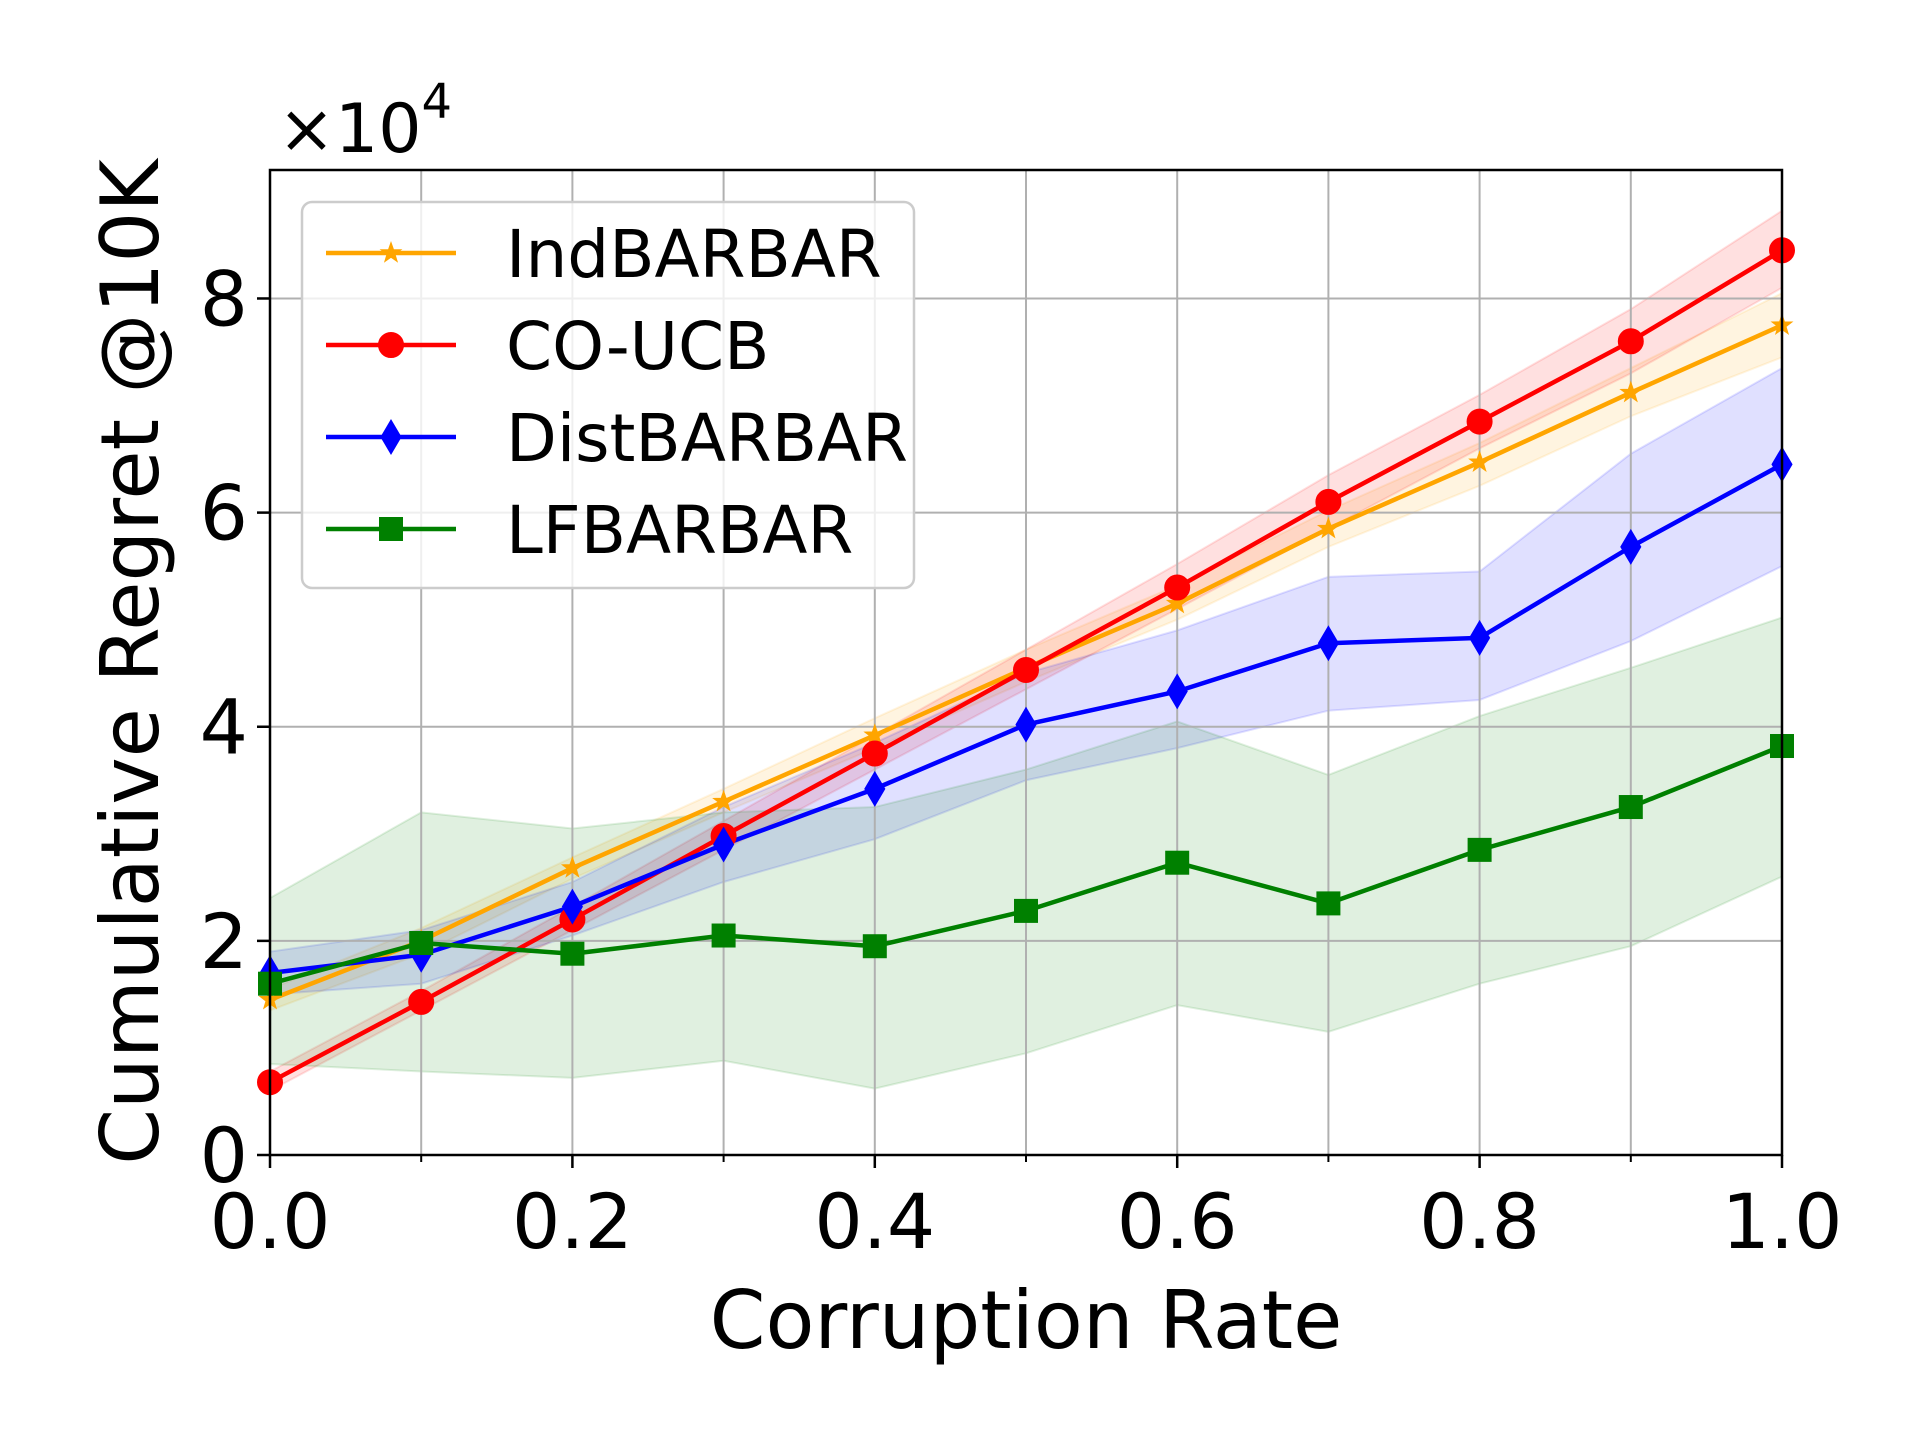  I want to click on y-axis-multiplier: ×10⁴, so click(365, 121).